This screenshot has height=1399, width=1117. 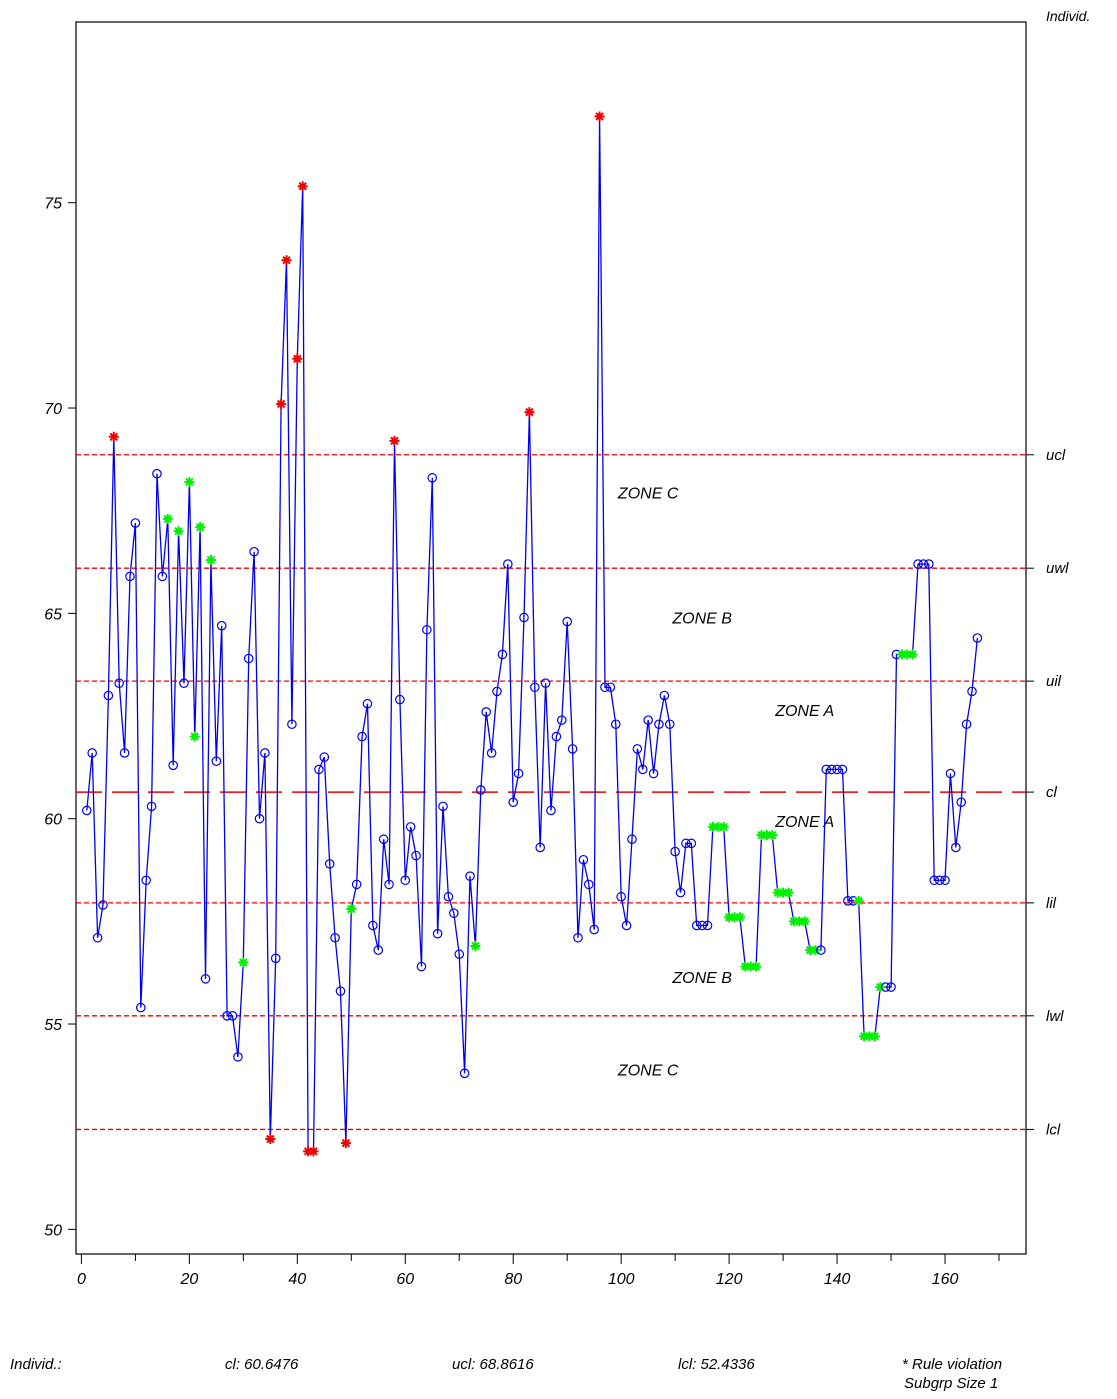 What do you see at coordinates (53, 204) in the screenshot?
I see `y-tick-label: 75` at bounding box center [53, 204].